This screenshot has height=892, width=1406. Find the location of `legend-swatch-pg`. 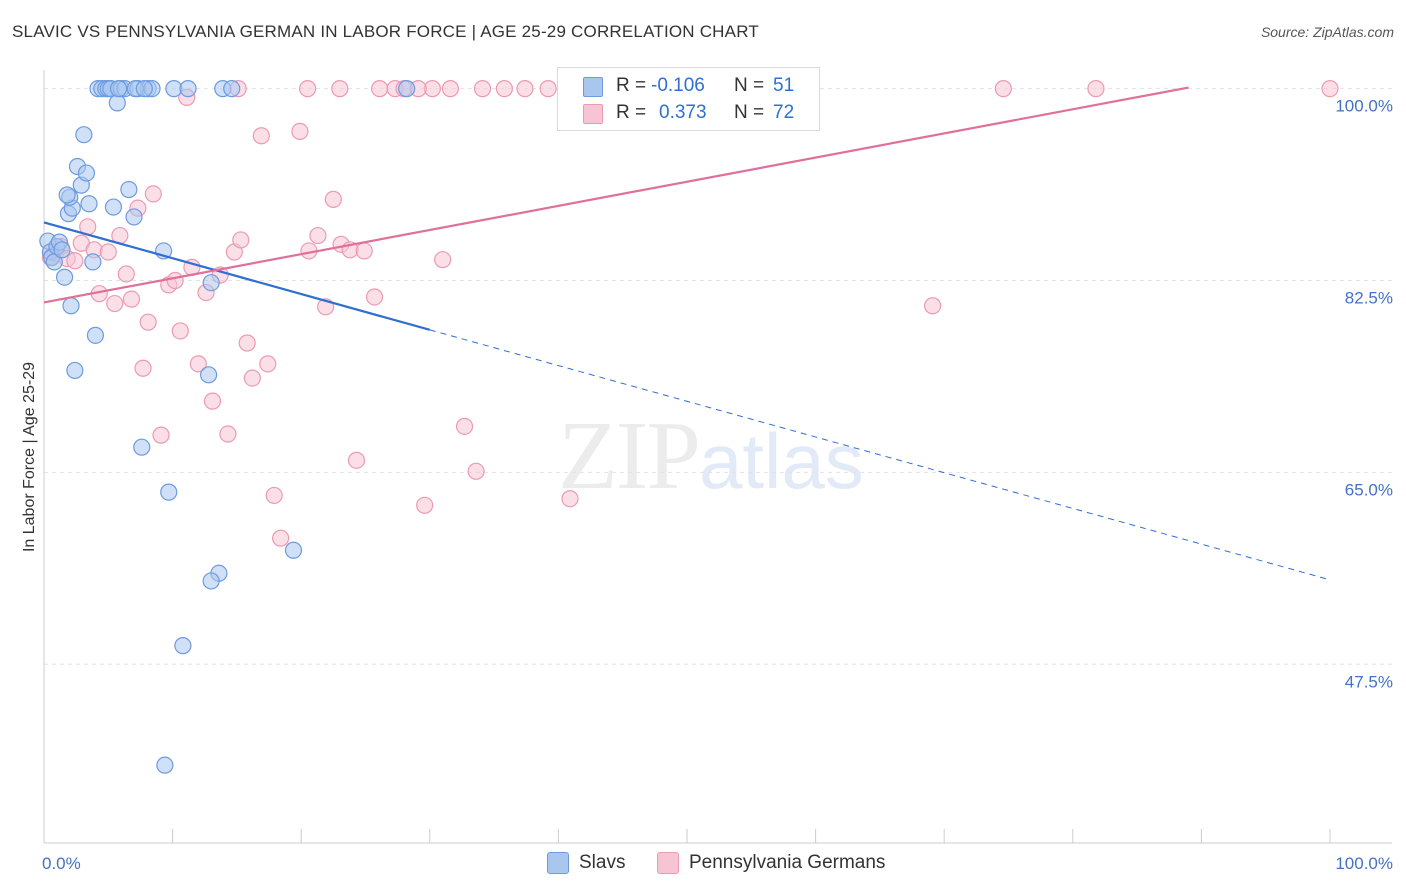

legend-swatch-pg is located at coordinates (593, 114).